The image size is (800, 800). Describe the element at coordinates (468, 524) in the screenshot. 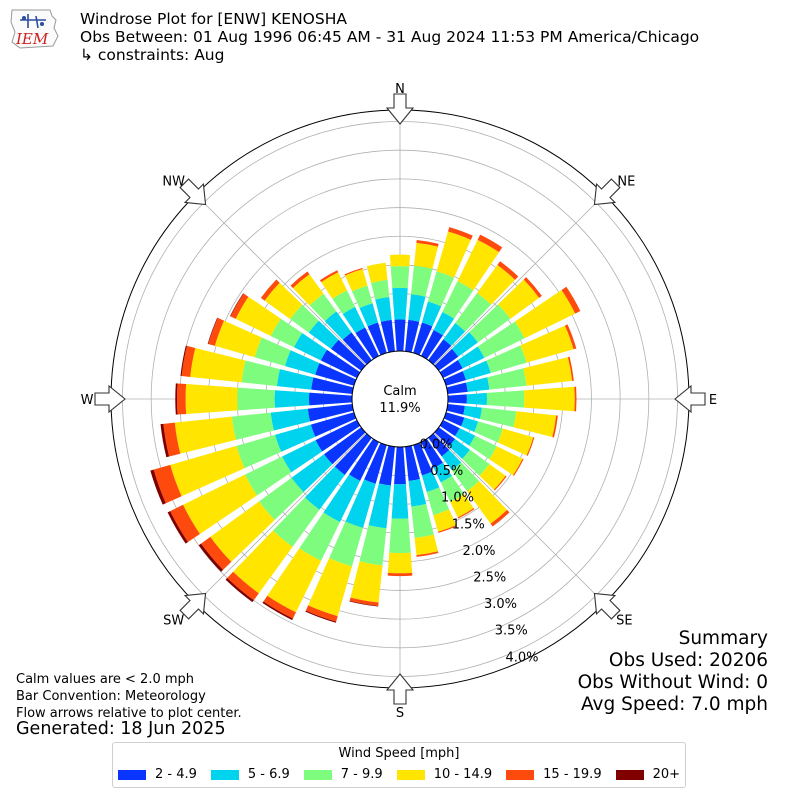

I see `radial-tick-label: 1.5%` at that location.